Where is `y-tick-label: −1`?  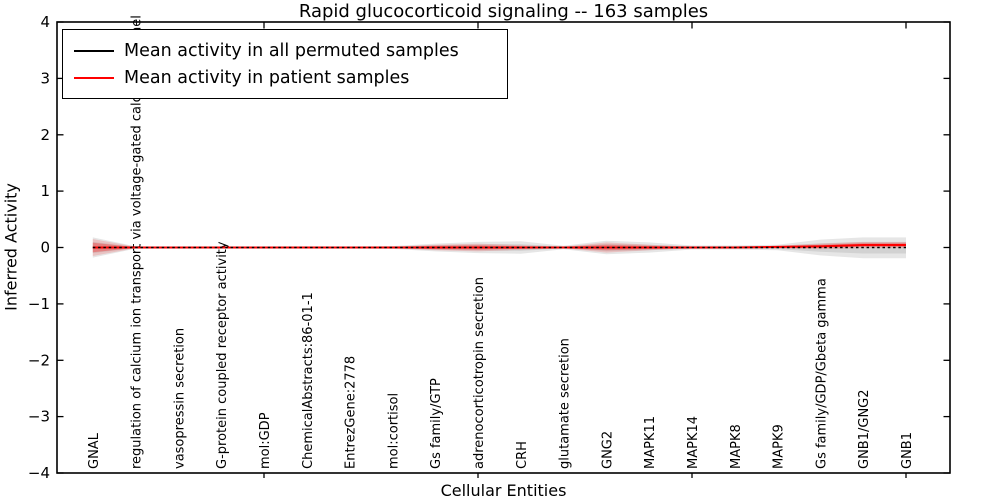 y-tick-label: −1 is located at coordinates (39, 304).